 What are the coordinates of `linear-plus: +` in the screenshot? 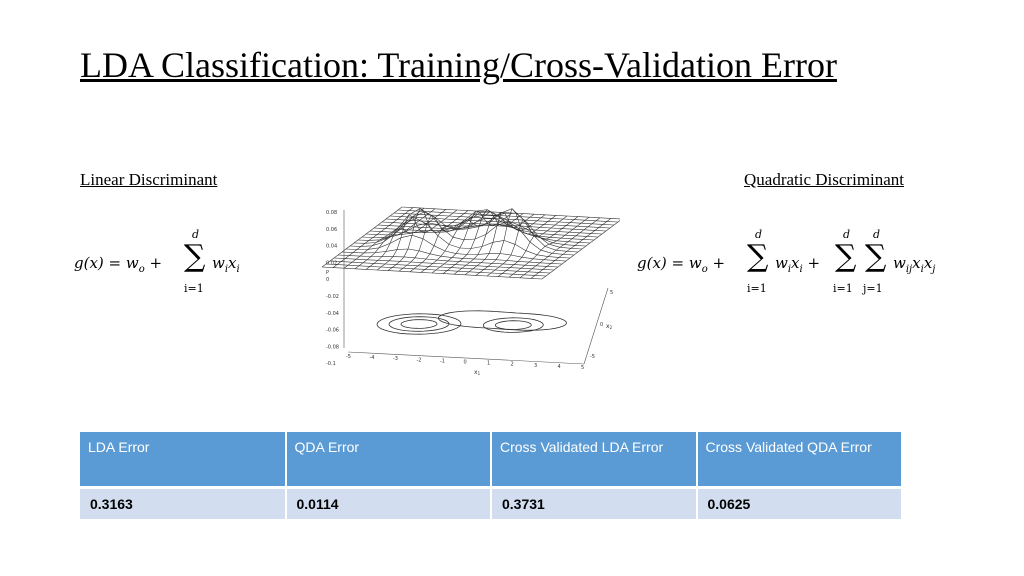 It's located at (156, 263).